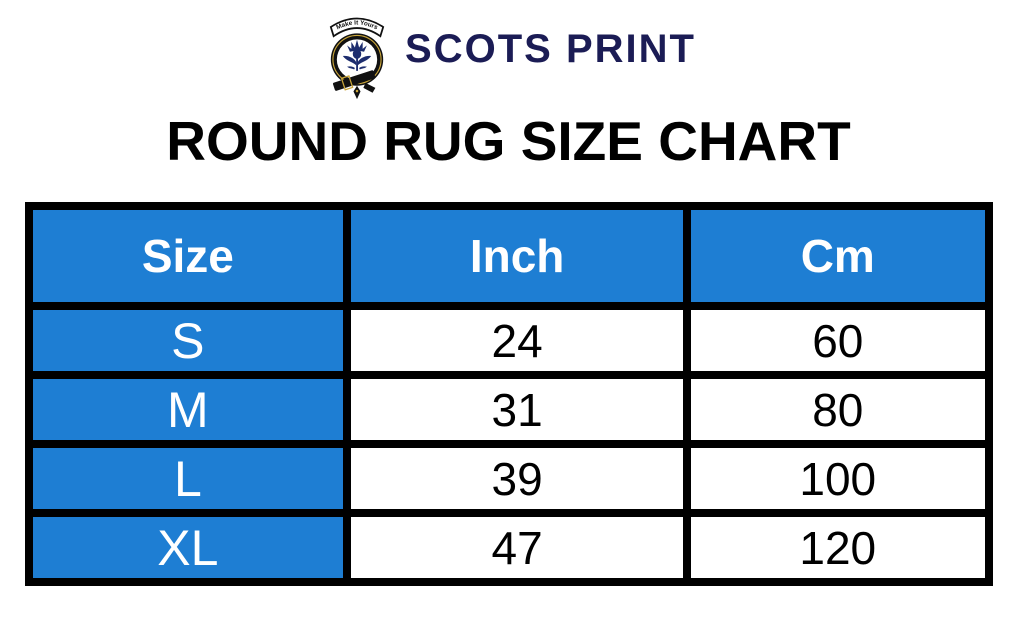 Image resolution: width=1017 pixels, height=640 pixels. I want to click on size-cell: XL, so click(188, 547).